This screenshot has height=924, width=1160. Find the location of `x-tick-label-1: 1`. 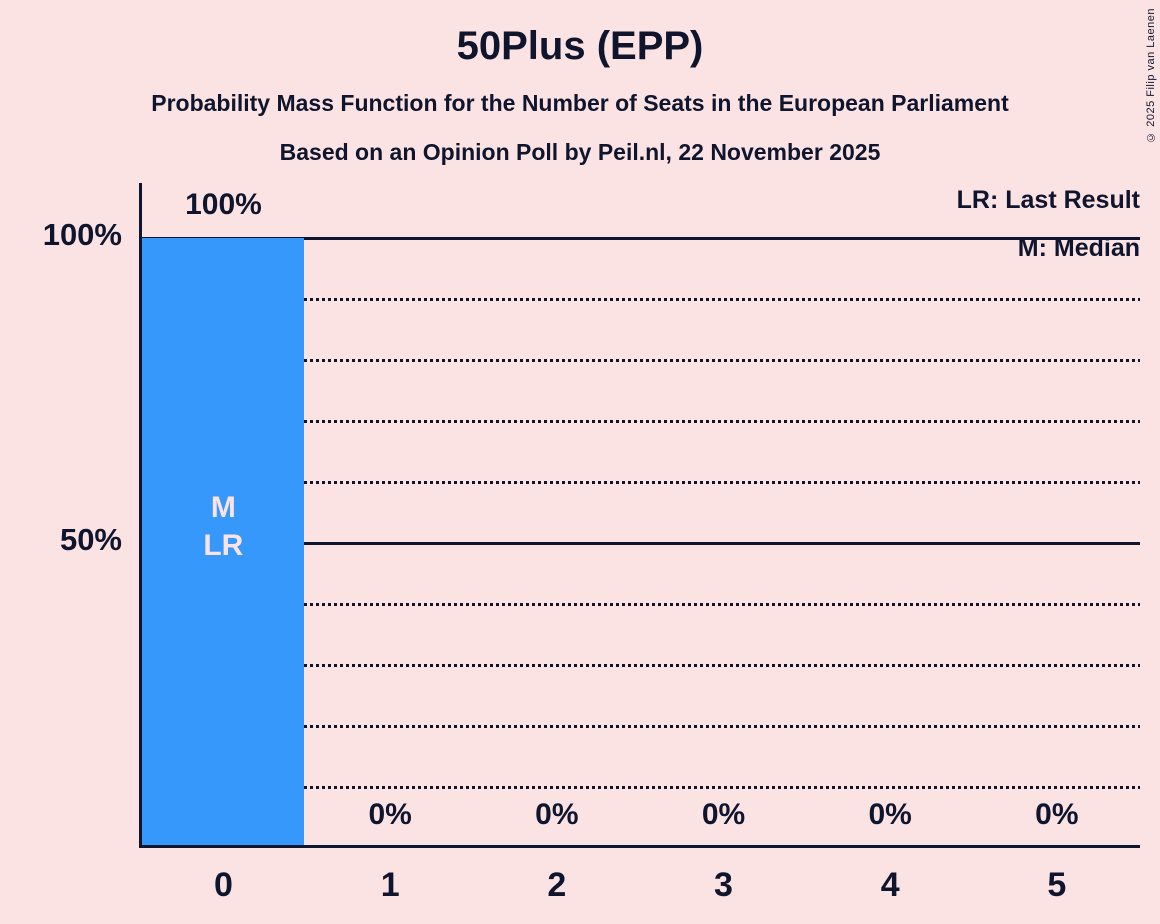

x-tick-label-1: 1 is located at coordinates (390, 885).